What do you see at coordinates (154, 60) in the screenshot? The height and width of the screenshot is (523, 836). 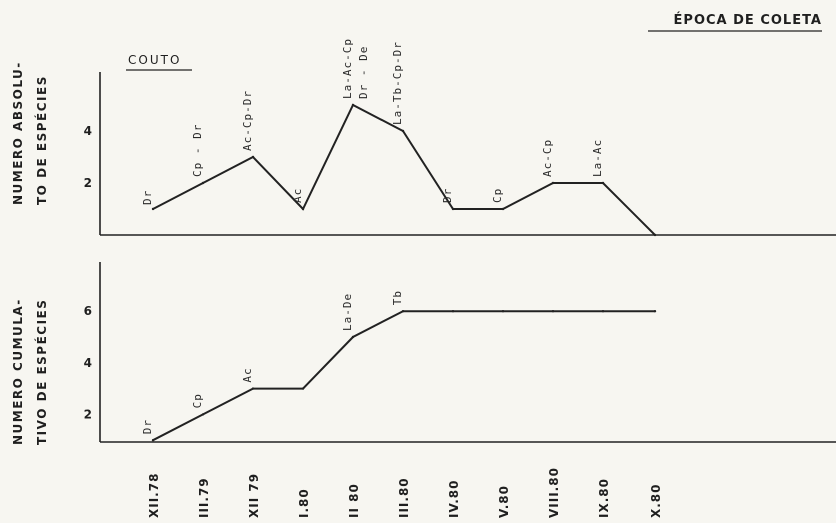 I see `site-label: COUTO` at bounding box center [154, 60].